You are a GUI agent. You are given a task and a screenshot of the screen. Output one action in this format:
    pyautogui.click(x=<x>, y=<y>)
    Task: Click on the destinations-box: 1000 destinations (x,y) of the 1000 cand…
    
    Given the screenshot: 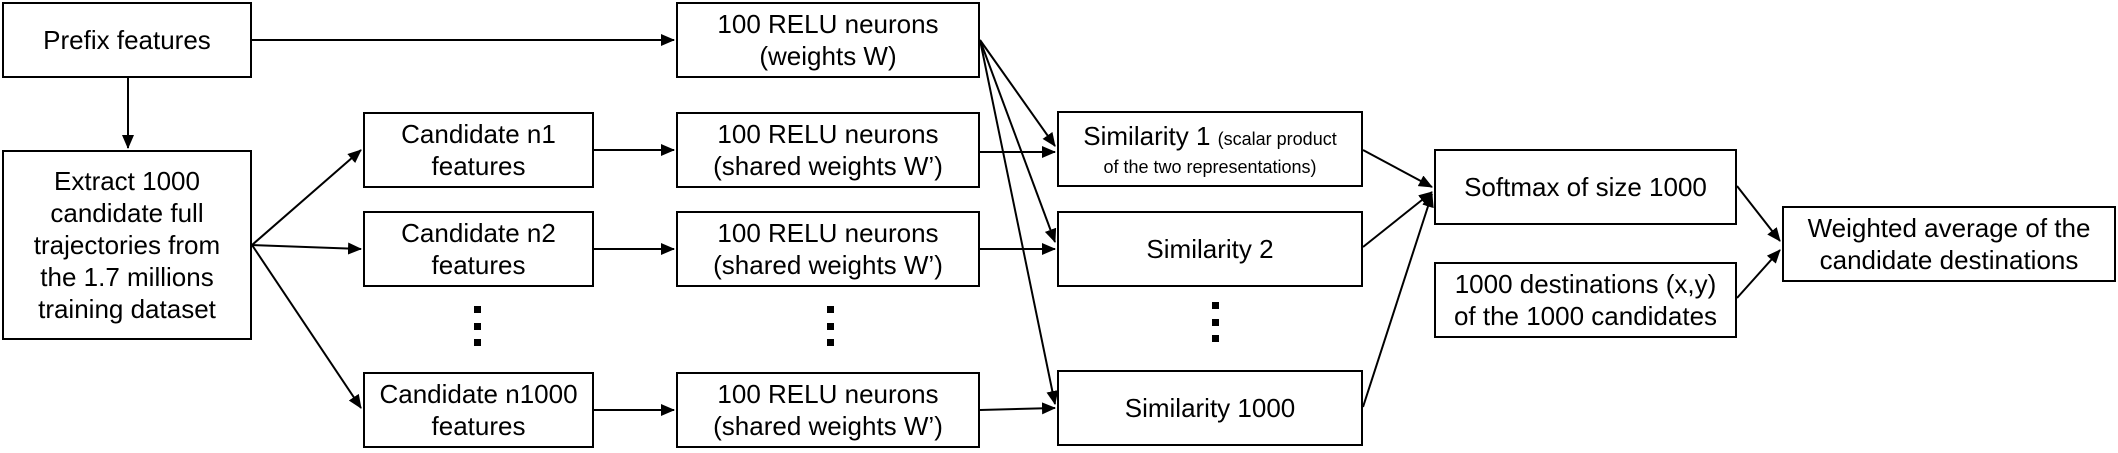 What is the action you would take?
    pyautogui.click(x=1585, y=300)
    